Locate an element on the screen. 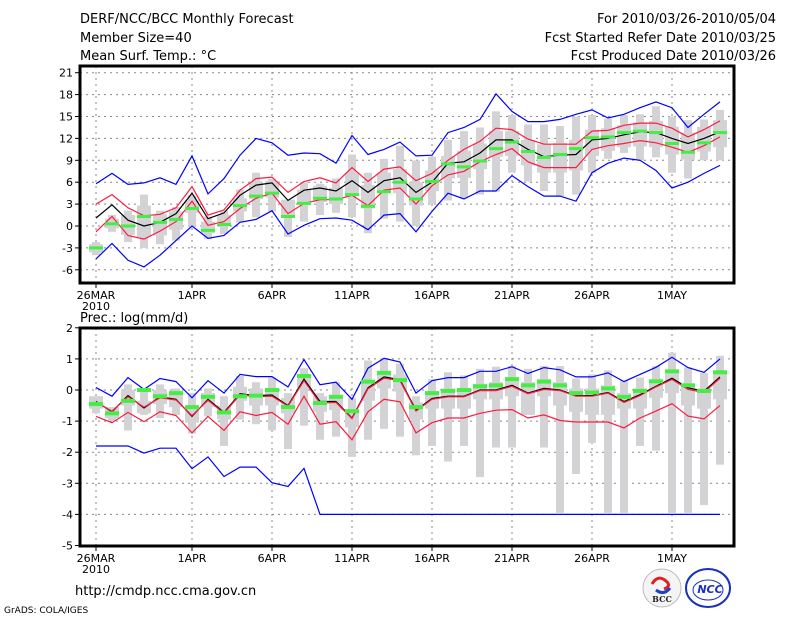  y-tick-label: 1 is located at coordinates (69, 359).